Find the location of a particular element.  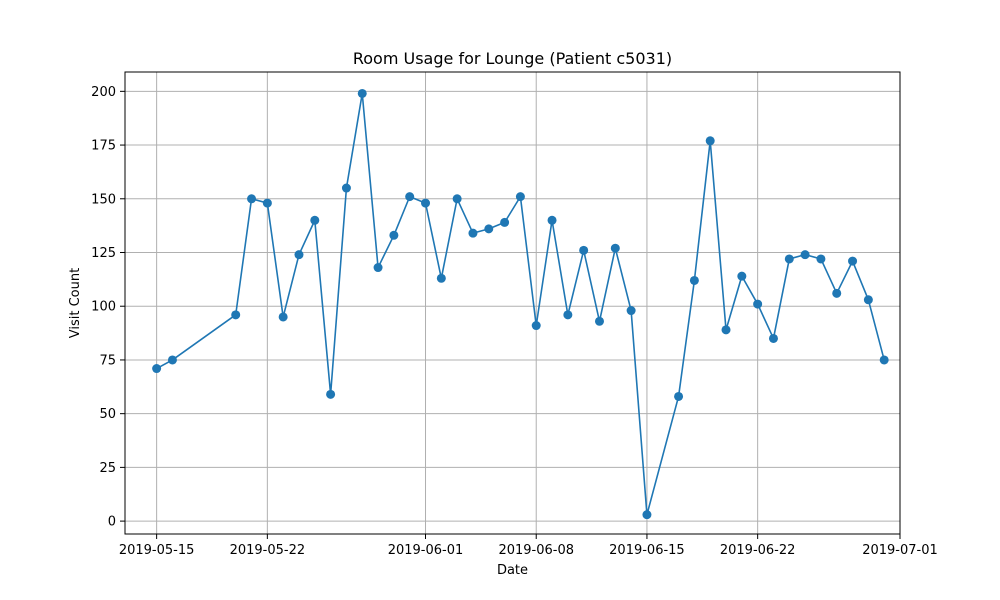

x-tick-label: 2019-06-22 is located at coordinates (758, 550).